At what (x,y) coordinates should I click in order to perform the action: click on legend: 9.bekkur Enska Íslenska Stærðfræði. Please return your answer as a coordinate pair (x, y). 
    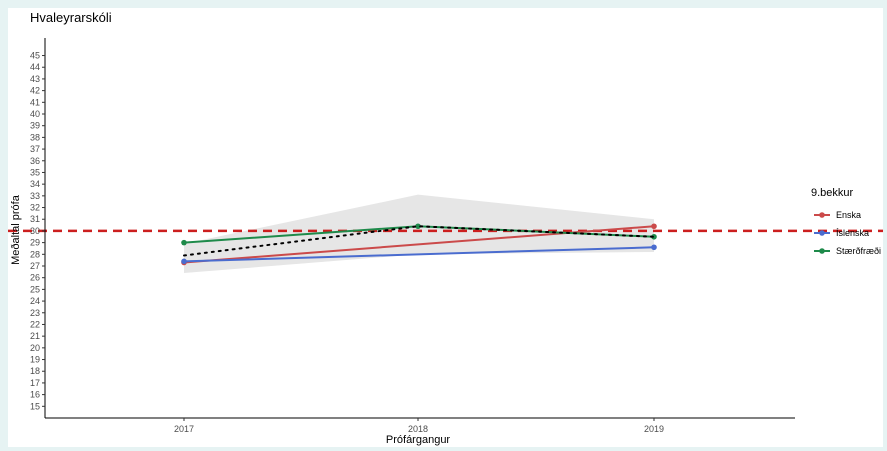
    Looking at the image, I should click on (846, 221).